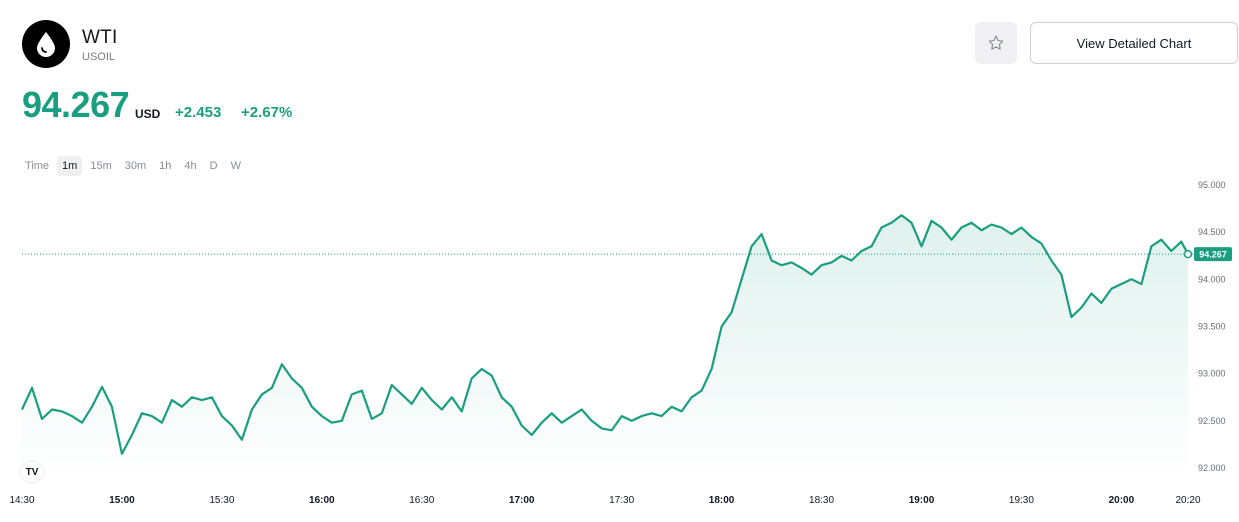 This screenshot has width=1239, height=522. I want to click on last-price-tag, so click(1213, 254).